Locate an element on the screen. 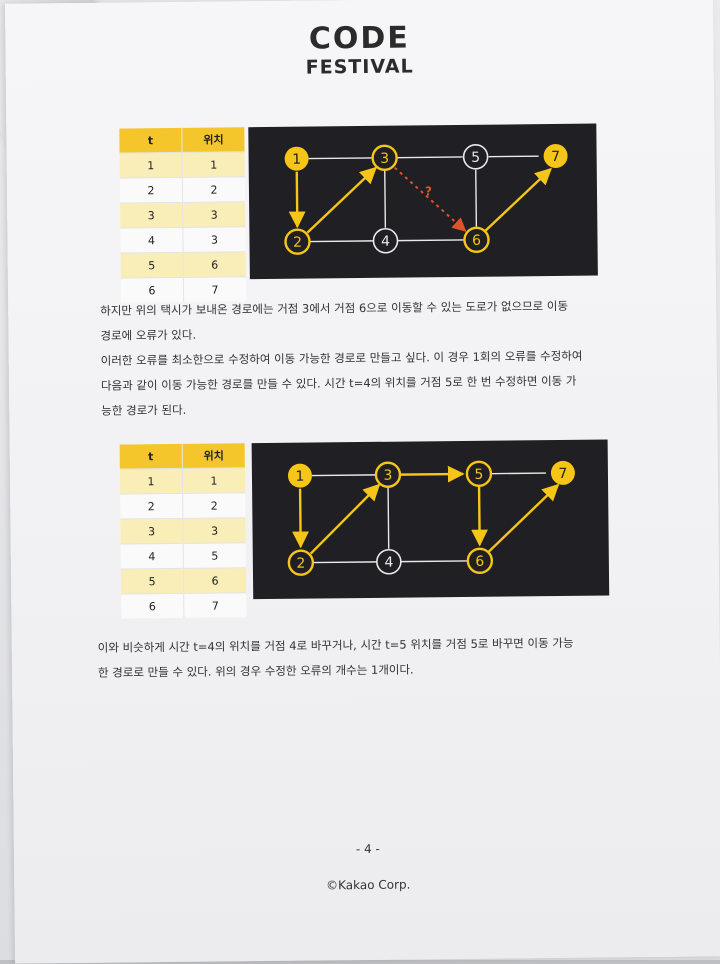 This screenshot has height=964, width=720. invalid-move-arrow is located at coordinates (430, 199).